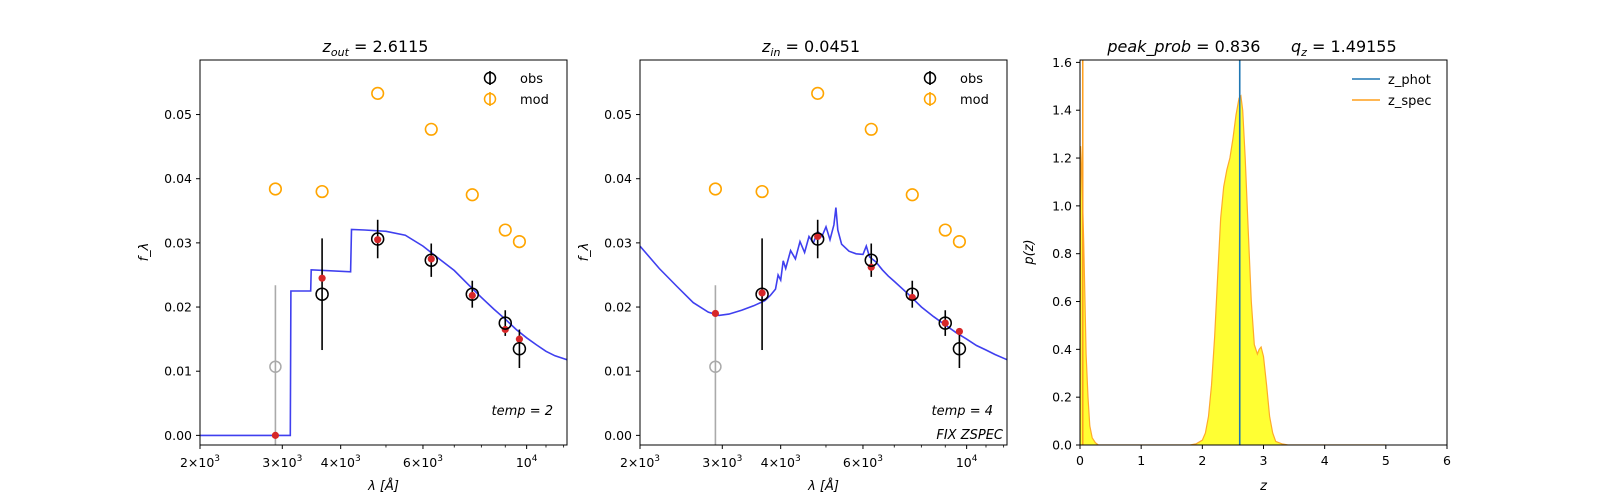 This screenshot has height=500, width=1600. What do you see at coordinates (1386, 460) in the screenshot?
I see `x-tick-label: 5` at bounding box center [1386, 460].